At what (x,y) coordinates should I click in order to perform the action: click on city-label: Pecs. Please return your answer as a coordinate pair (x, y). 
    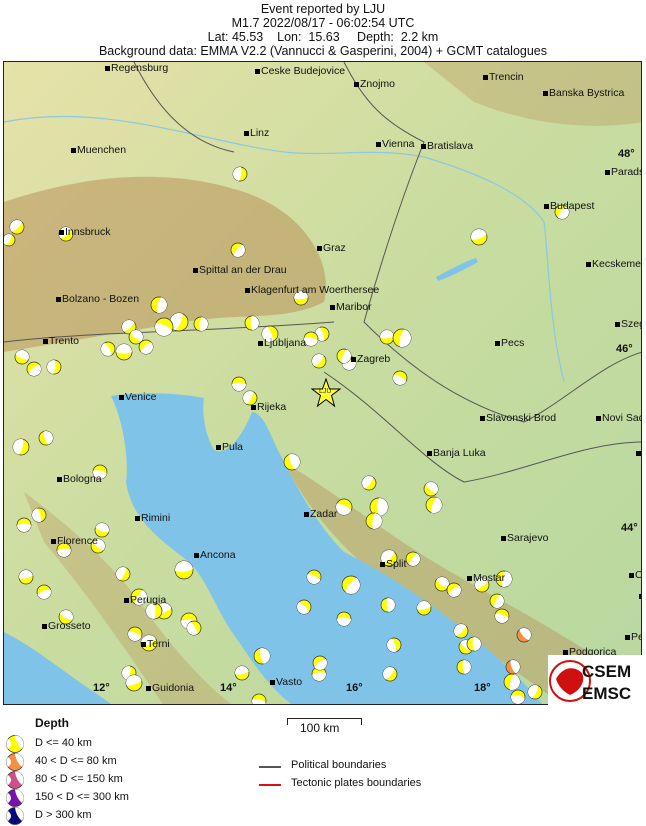
    Looking at the image, I should click on (509, 343).